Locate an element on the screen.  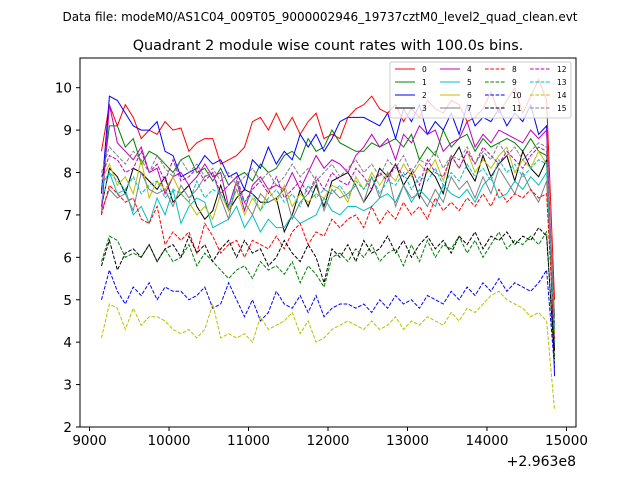
legend-label-4: 4 is located at coordinates (469, 69).